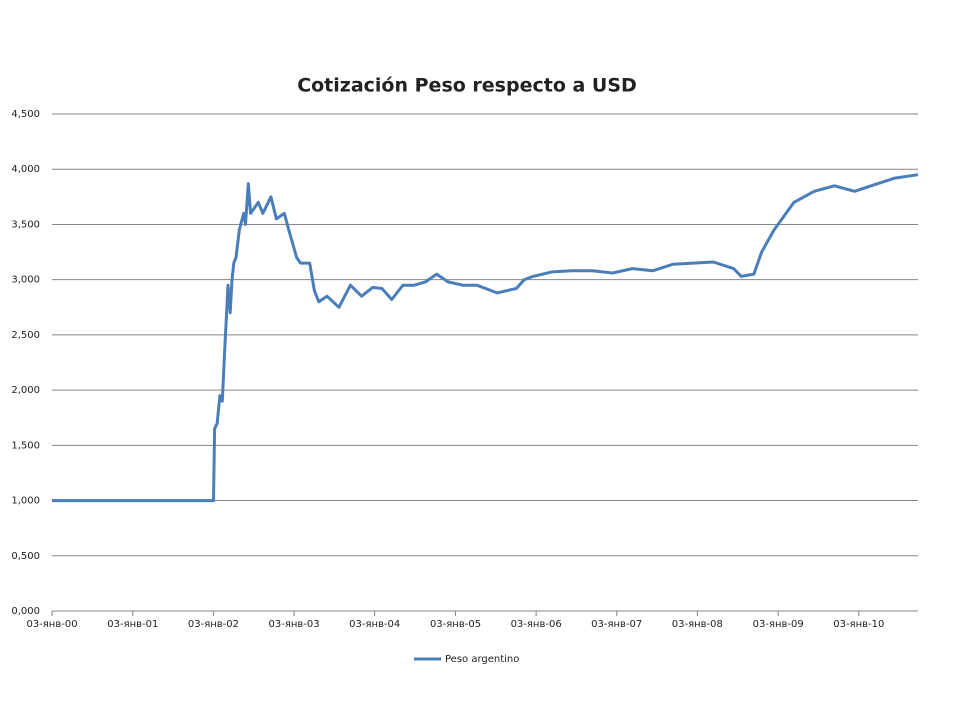 The image size is (960, 720). I want to click on x-tick-label: 03-янв-10, so click(858, 624).